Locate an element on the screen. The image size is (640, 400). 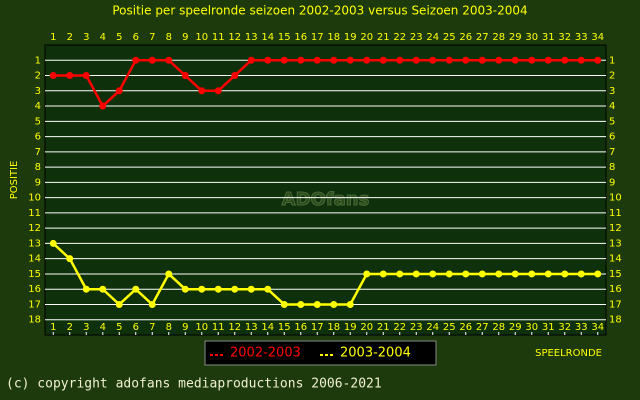
x-tick-label-top: 20 is located at coordinates (366, 37).